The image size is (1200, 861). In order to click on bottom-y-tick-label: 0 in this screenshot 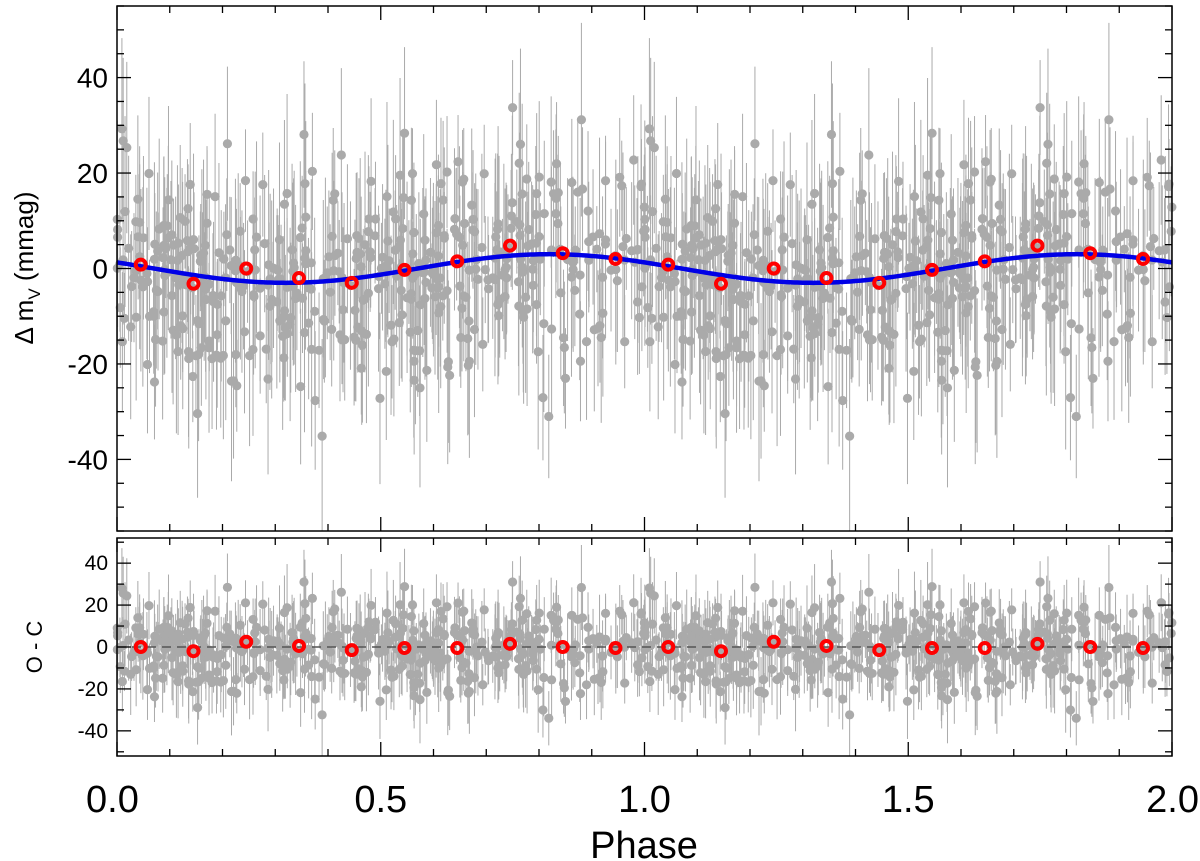, I will do `click(102, 647)`.